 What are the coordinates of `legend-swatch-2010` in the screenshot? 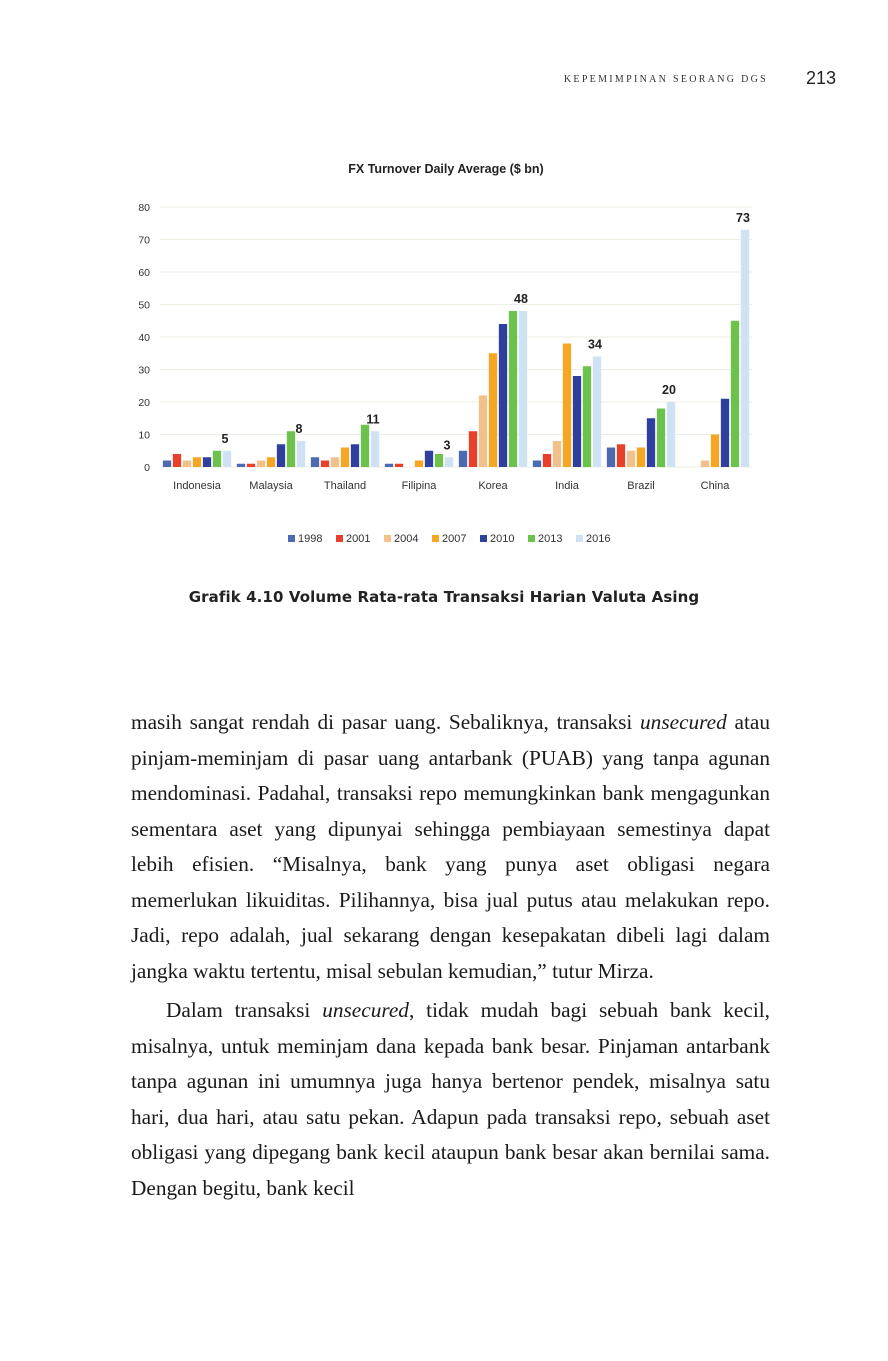 It's located at (483, 538).